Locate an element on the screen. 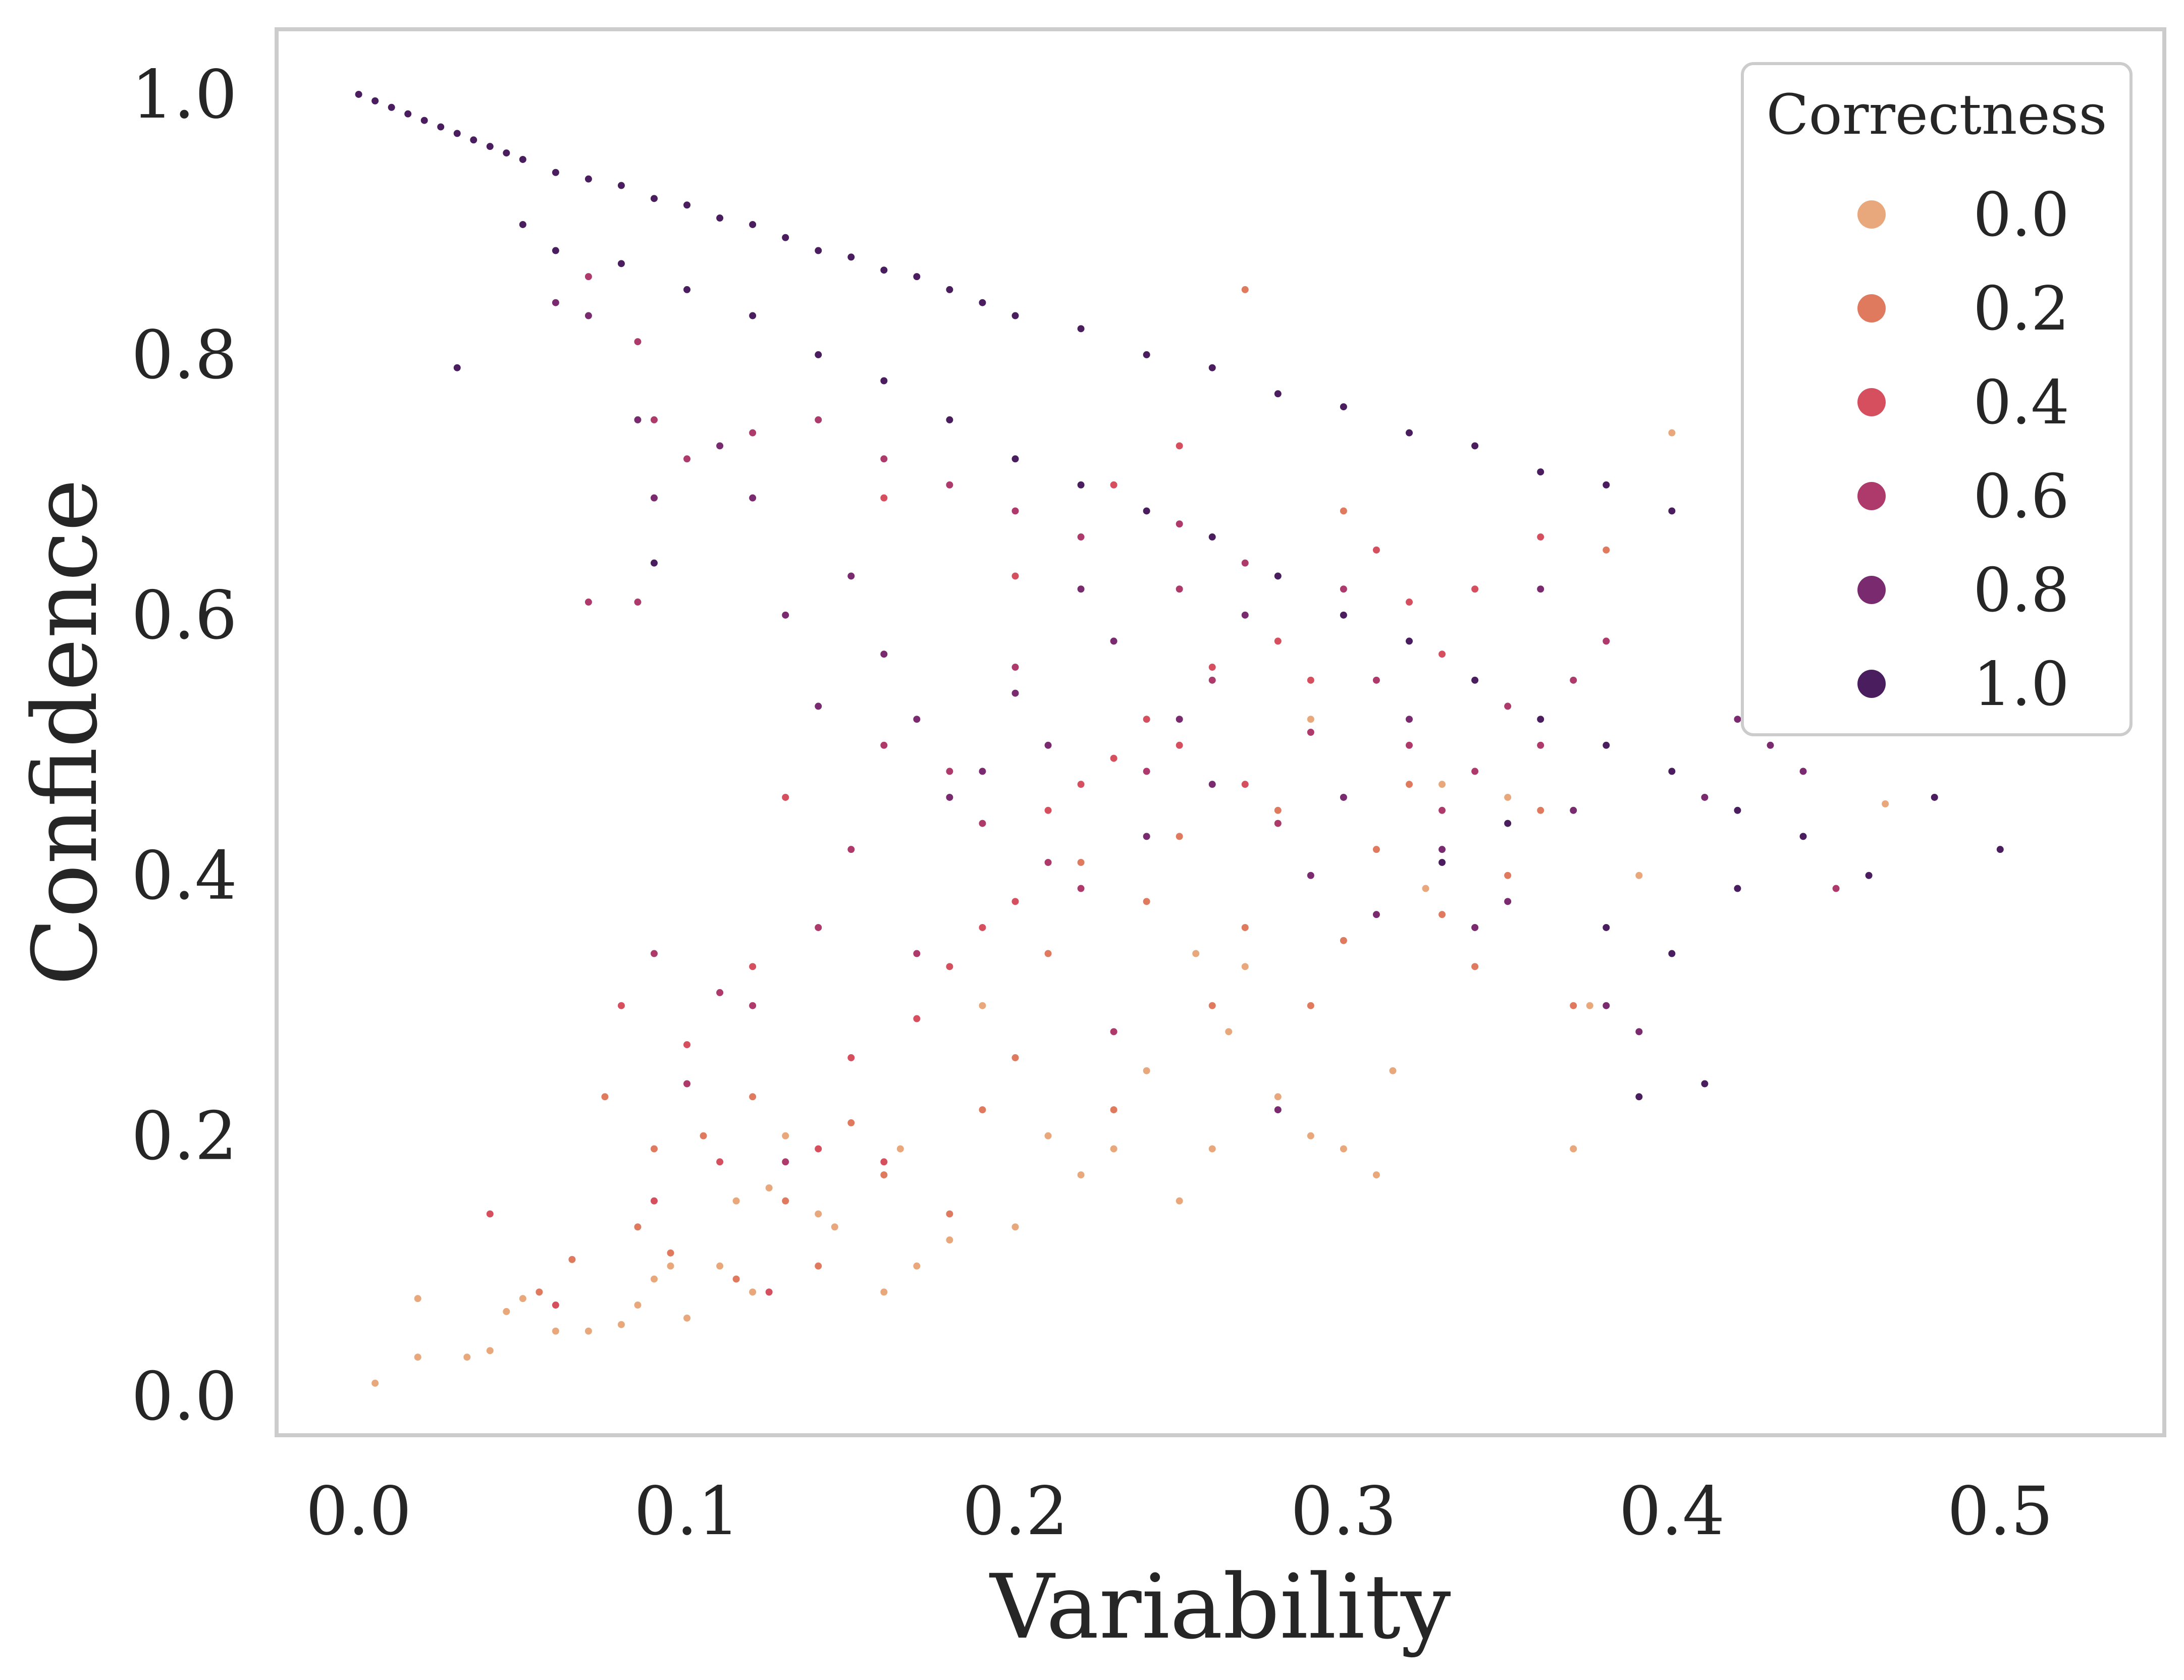 This screenshot has height=1680, width=2184. point-0.8-11 is located at coordinates (949, 797).